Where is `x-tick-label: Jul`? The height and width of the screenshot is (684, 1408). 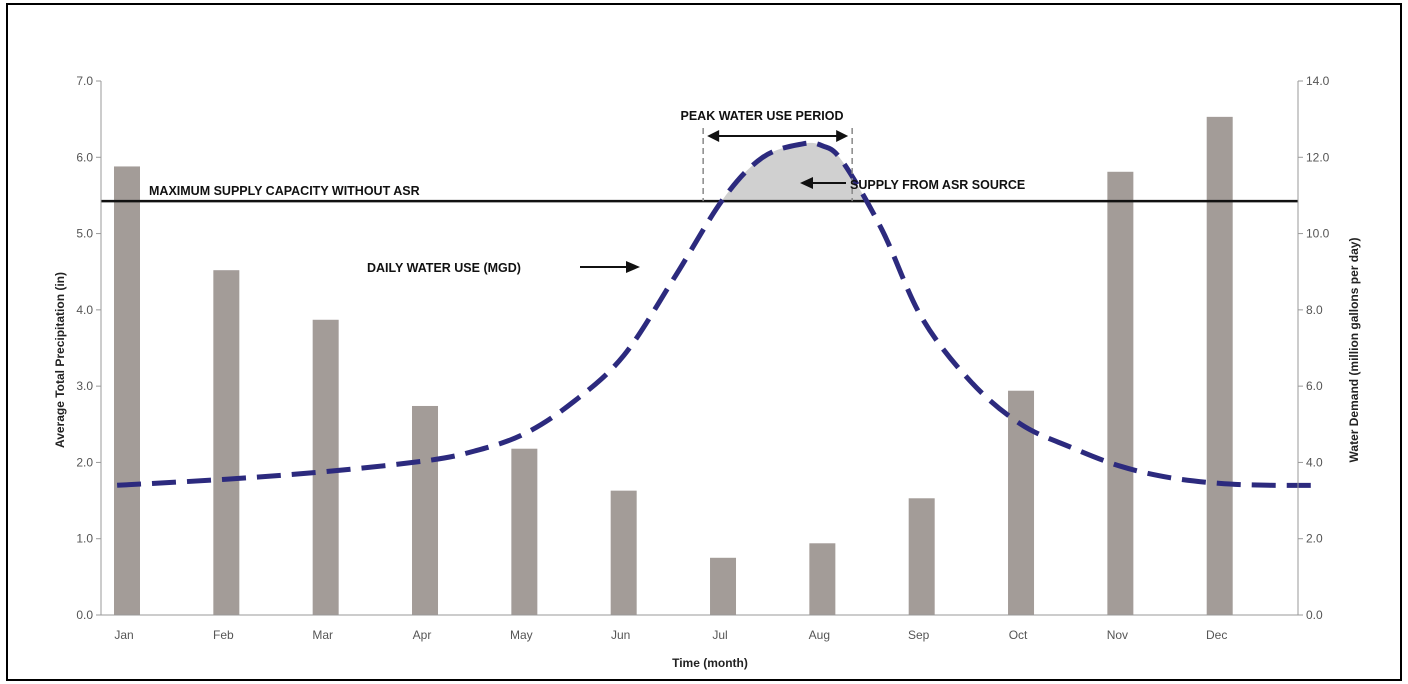
x-tick-label: Jul is located at coordinates (719, 635).